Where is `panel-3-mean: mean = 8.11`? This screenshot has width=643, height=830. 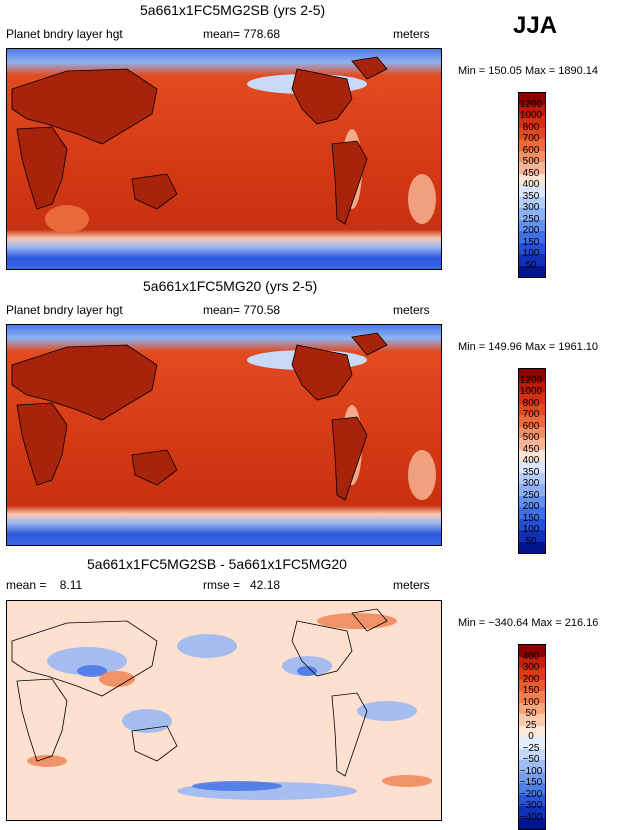 panel-3-mean: mean = 8.11 is located at coordinates (44, 585).